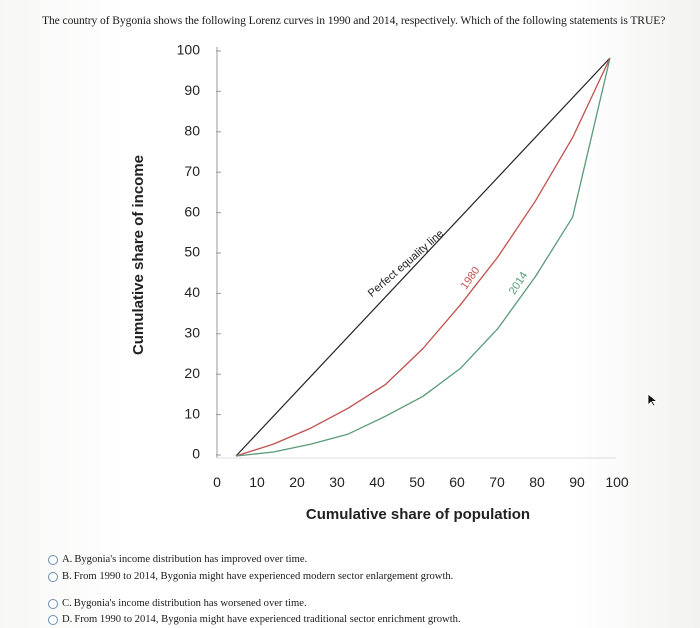 This screenshot has width=700, height=628. I want to click on y-axis-ticks: 0 10 20 30 40 50 60 70 80 90 100, so click(199, 252).